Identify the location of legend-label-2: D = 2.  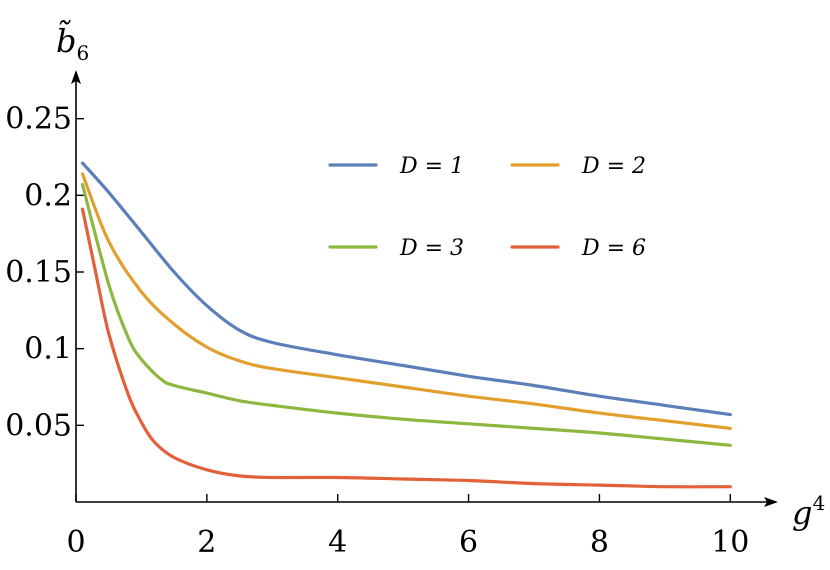
(613, 166).